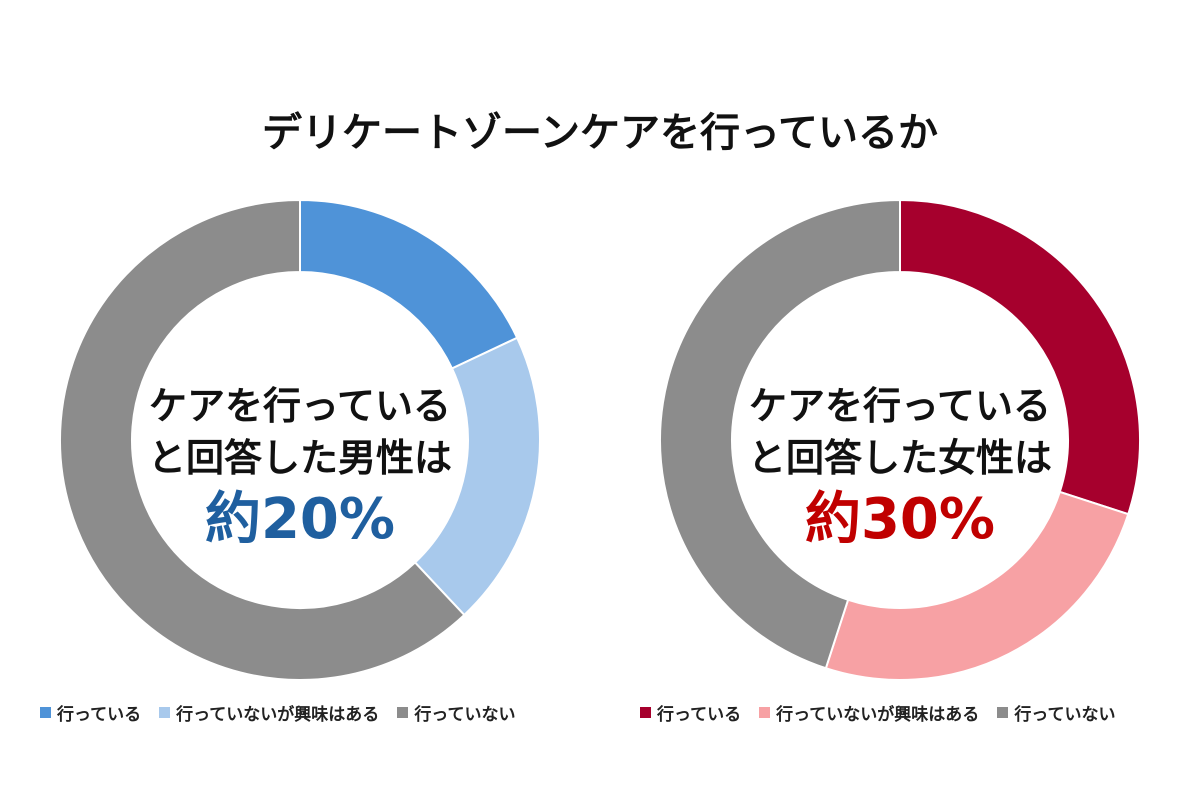  Describe the element at coordinates (299, 458) in the screenshot. I see `center-line-2: と回答した男性は` at that location.